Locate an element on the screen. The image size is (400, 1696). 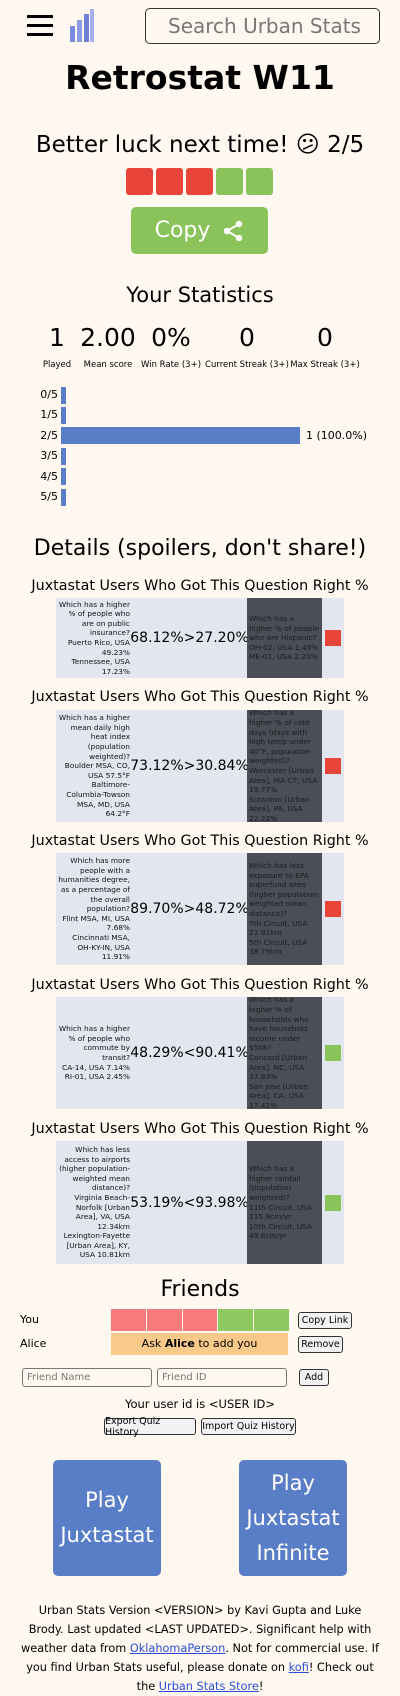
add-button: Add is located at coordinates (314, 1377).